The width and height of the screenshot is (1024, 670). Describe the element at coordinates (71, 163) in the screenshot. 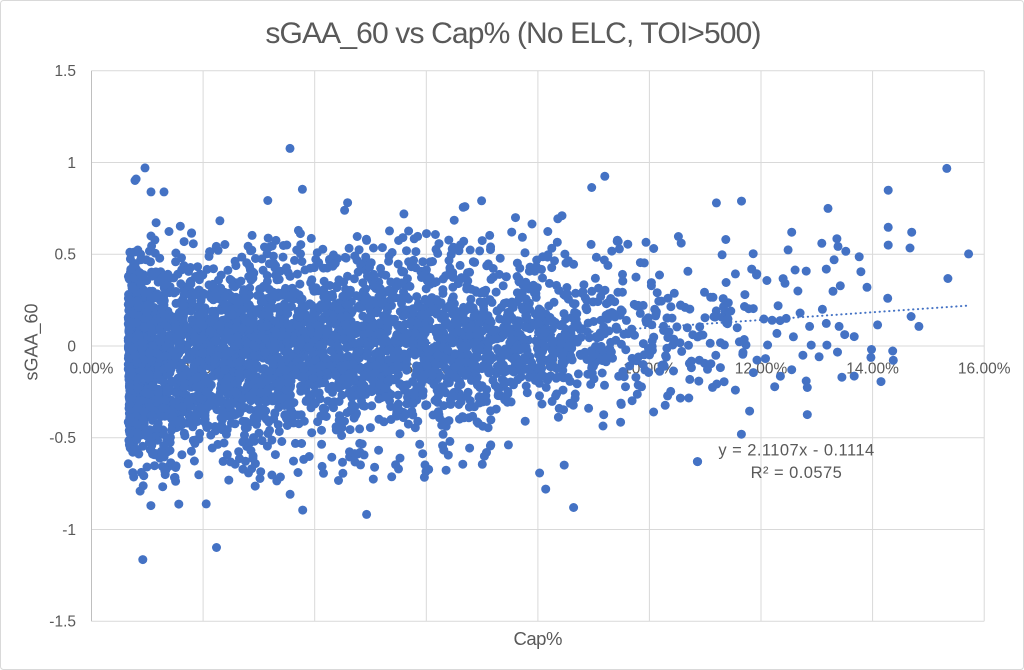

I see `svg-text: 1` at that location.